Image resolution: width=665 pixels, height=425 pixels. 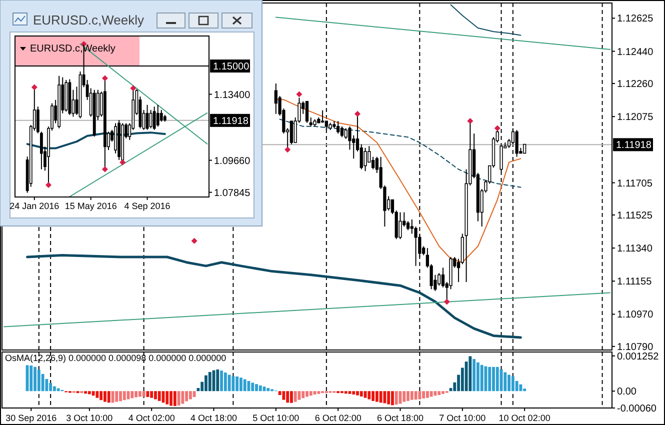 I want to click on y-tick-label: 1.13400, so click(x=232, y=95).